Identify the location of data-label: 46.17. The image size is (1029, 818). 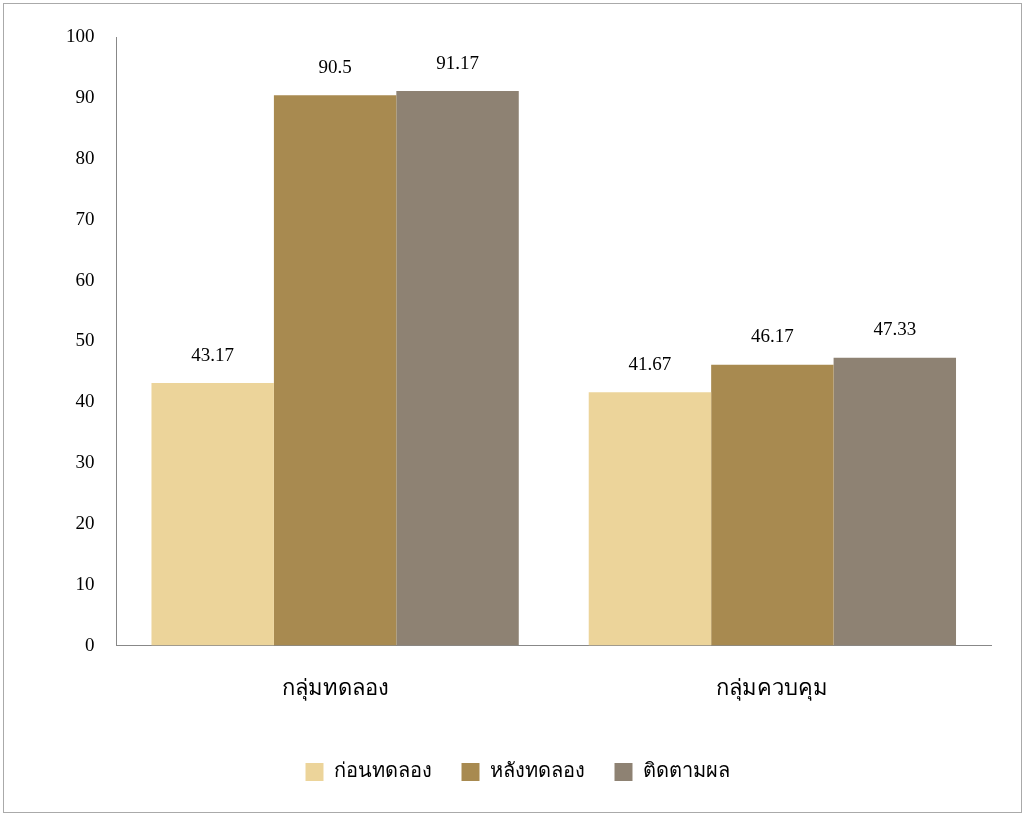
(772, 336).